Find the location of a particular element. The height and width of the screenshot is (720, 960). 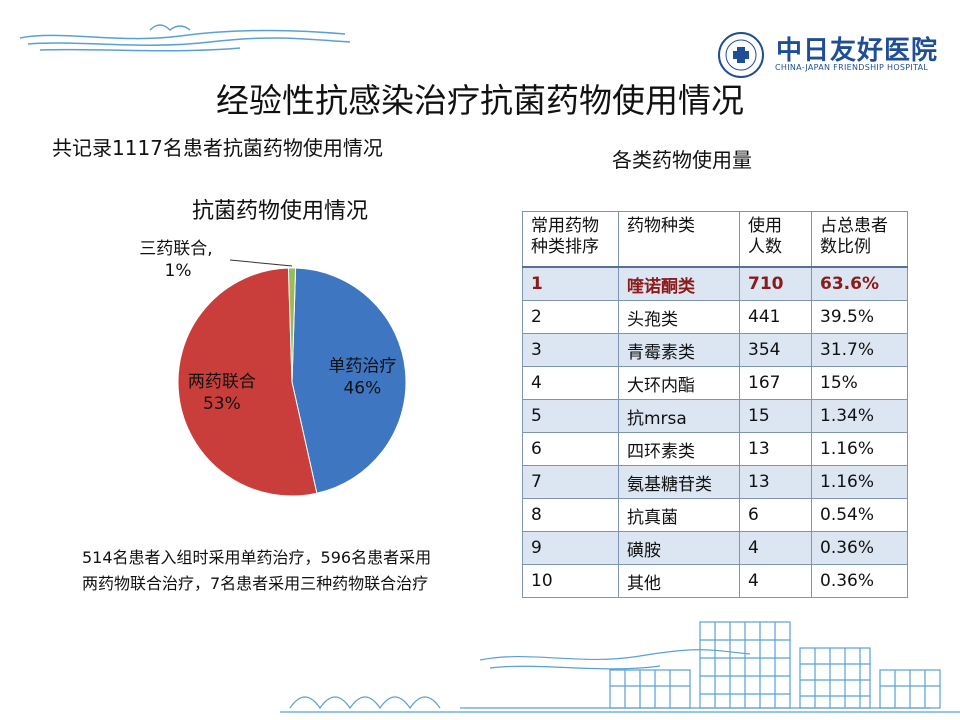

cell-rank: 2 is located at coordinates (570, 317).